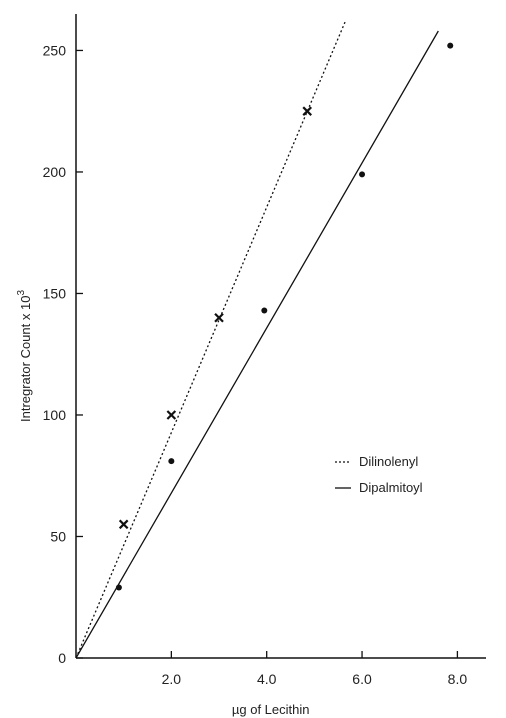 The width and height of the screenshot is (506, 718). What do you see at coordinates (58, 536) in the screenshot?
I see `y-tick-label: 50` at bounding box center [58, 536].